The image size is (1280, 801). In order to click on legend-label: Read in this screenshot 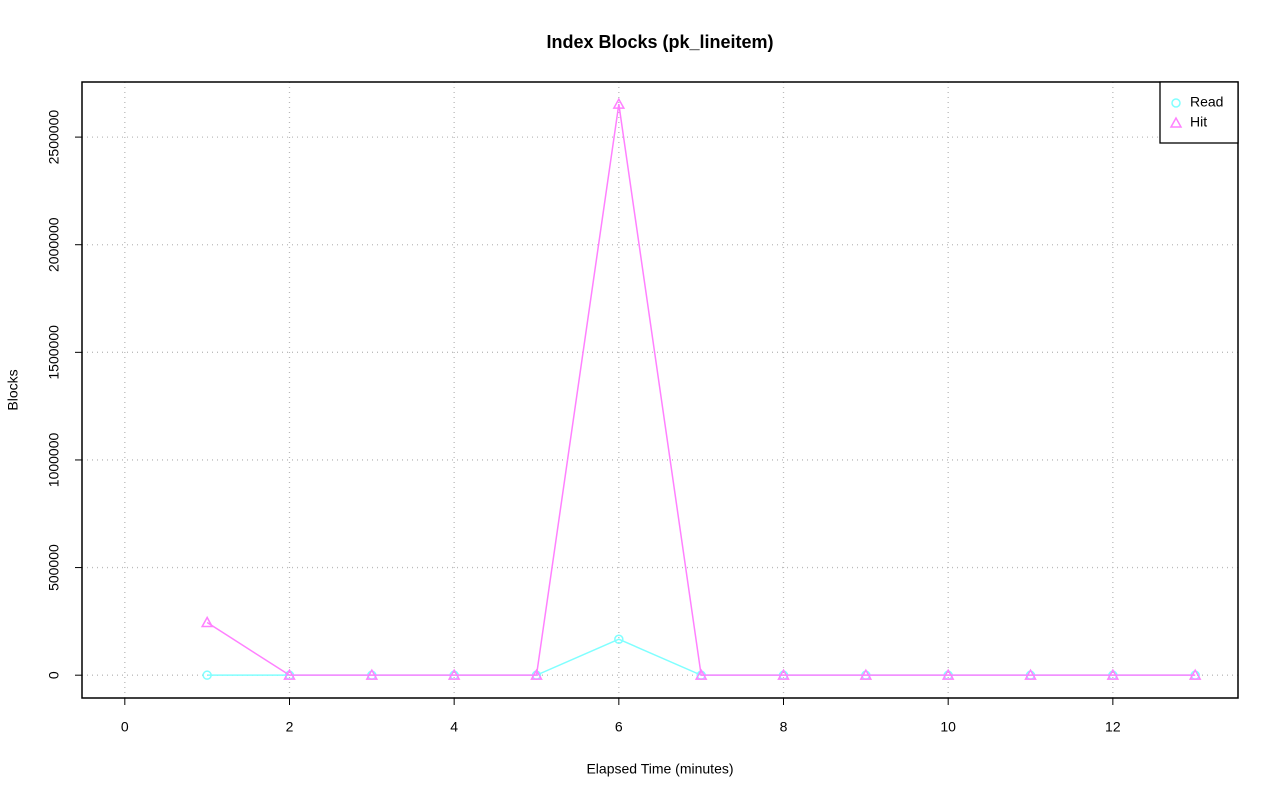, I will do `click(1206, 102)`.